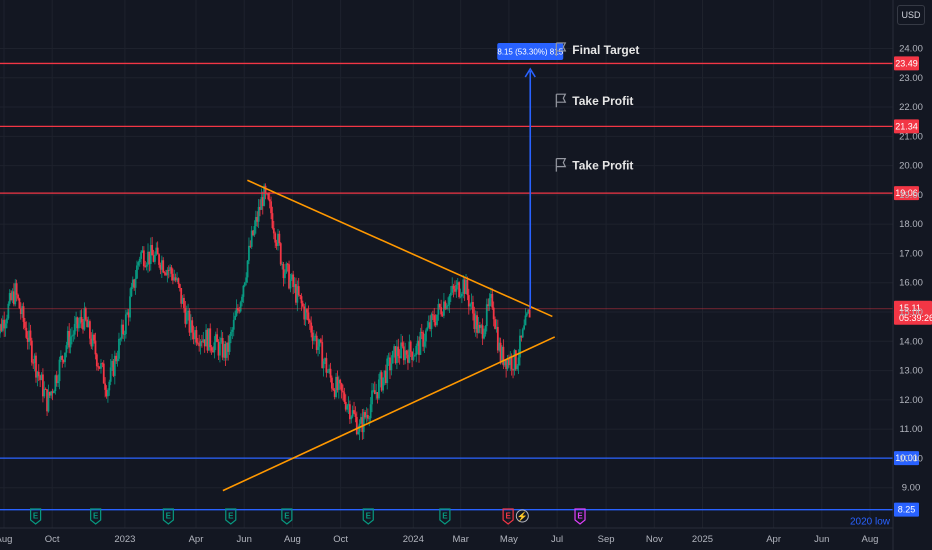 The image size is (932, 550). What do you see at coordinates (702, 539) in the screenshot?
I see `x-tick-label: 2025` at bounding box center [702, 539].